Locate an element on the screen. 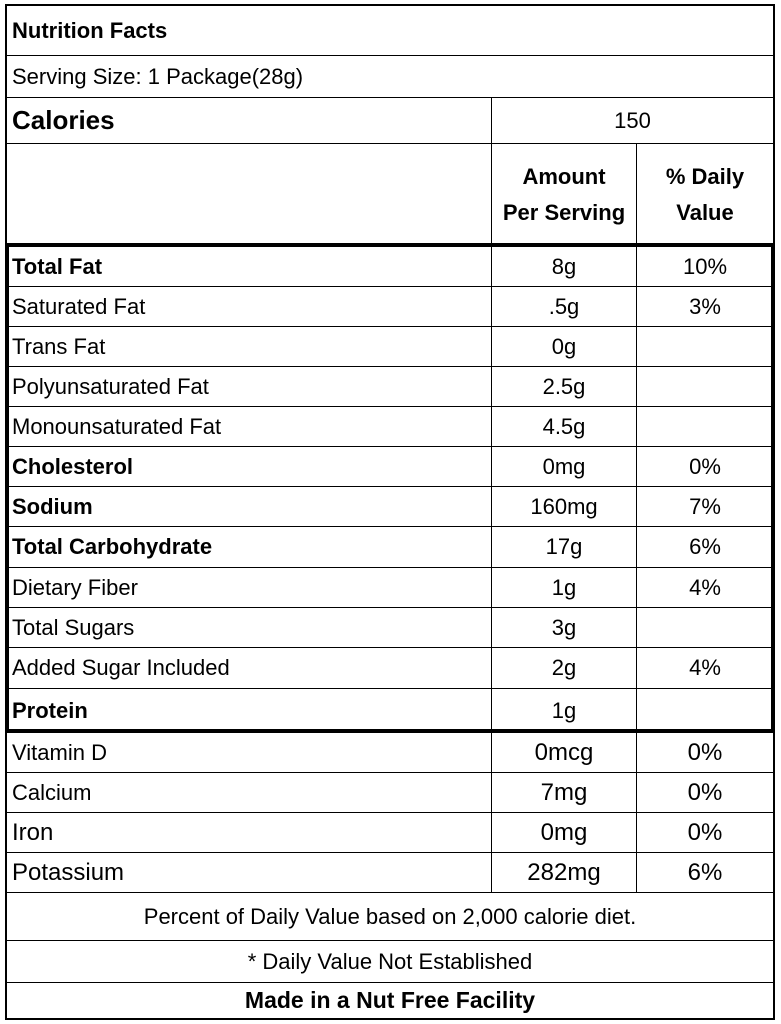 The width and height of the screenshot is (781, 1024). nutrient-amount: .5g is located at coordinates (563, 306).